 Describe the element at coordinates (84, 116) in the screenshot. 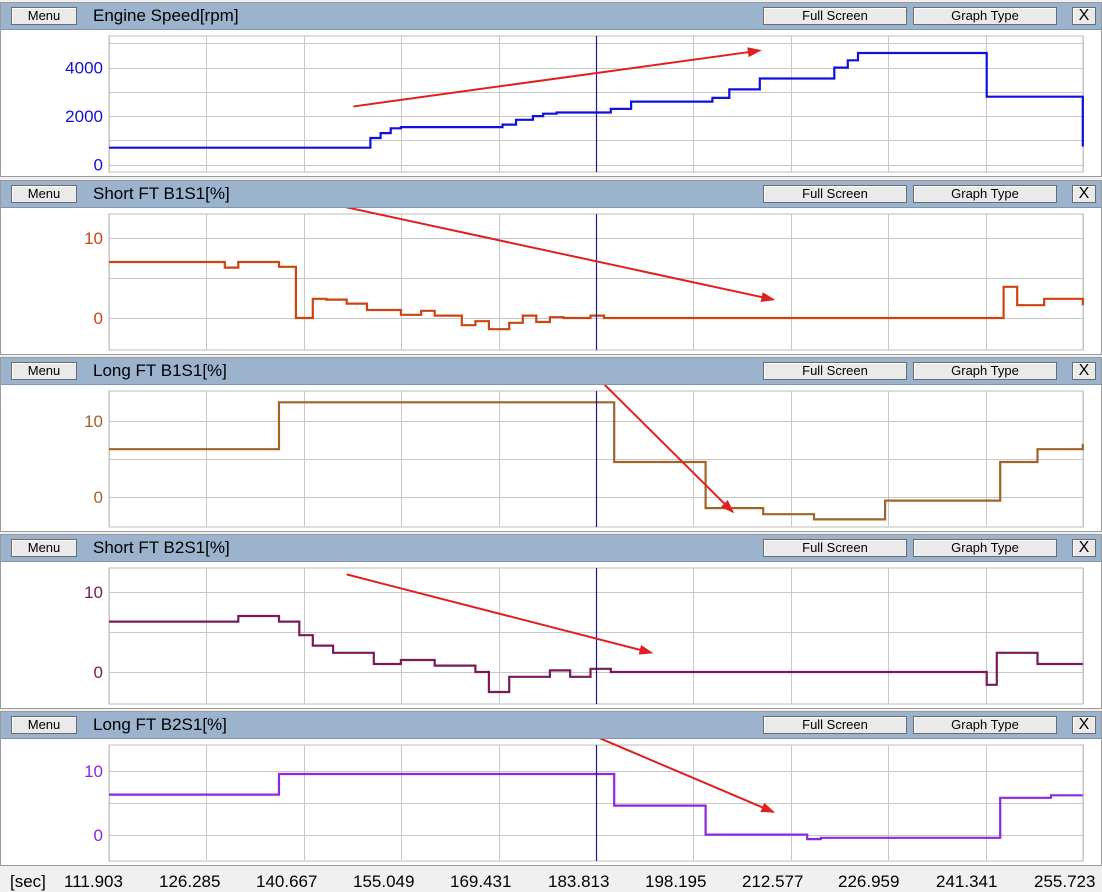

I see `y-tick-label: 2000` at that location.